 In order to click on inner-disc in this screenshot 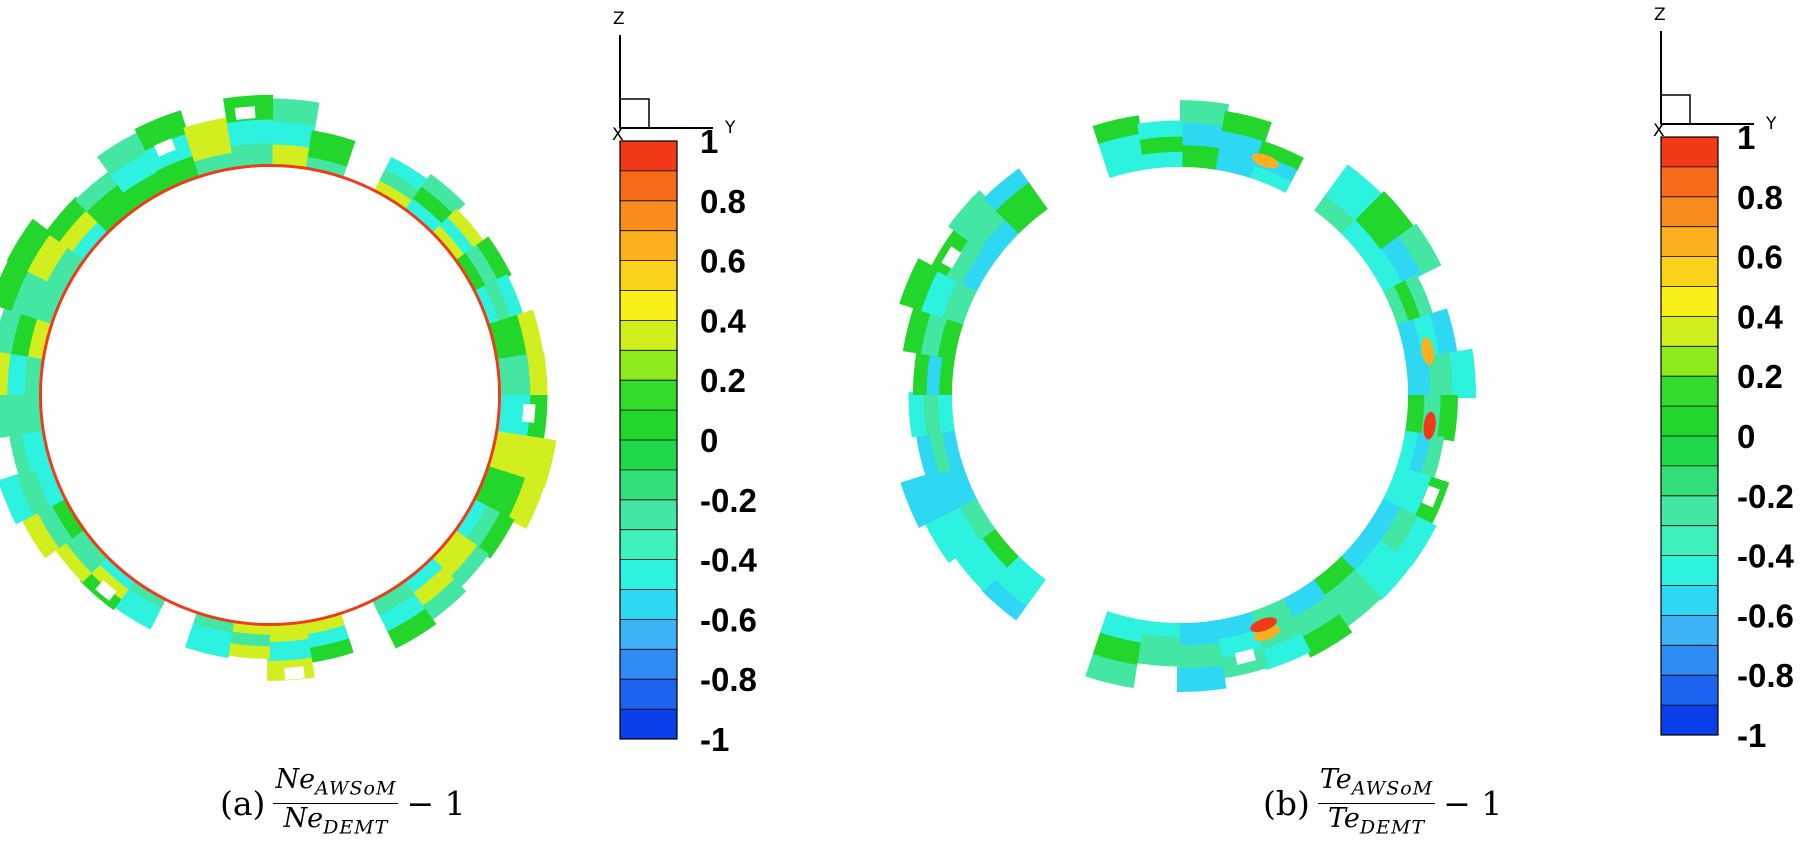, I will do `click(270, 395)`.